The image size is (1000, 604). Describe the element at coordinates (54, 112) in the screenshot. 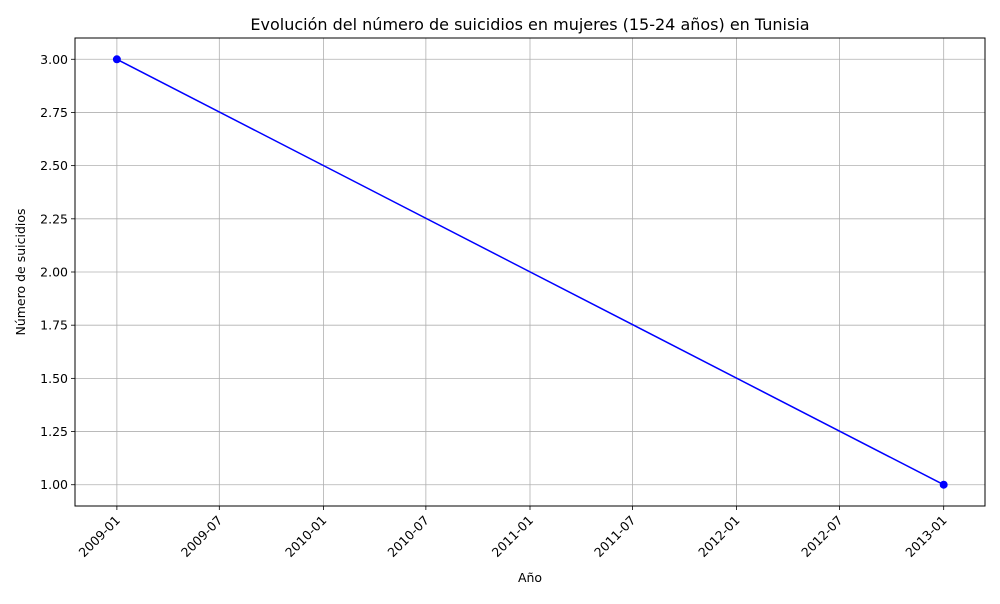

I see `y-tick-label: 2.75` at that location.